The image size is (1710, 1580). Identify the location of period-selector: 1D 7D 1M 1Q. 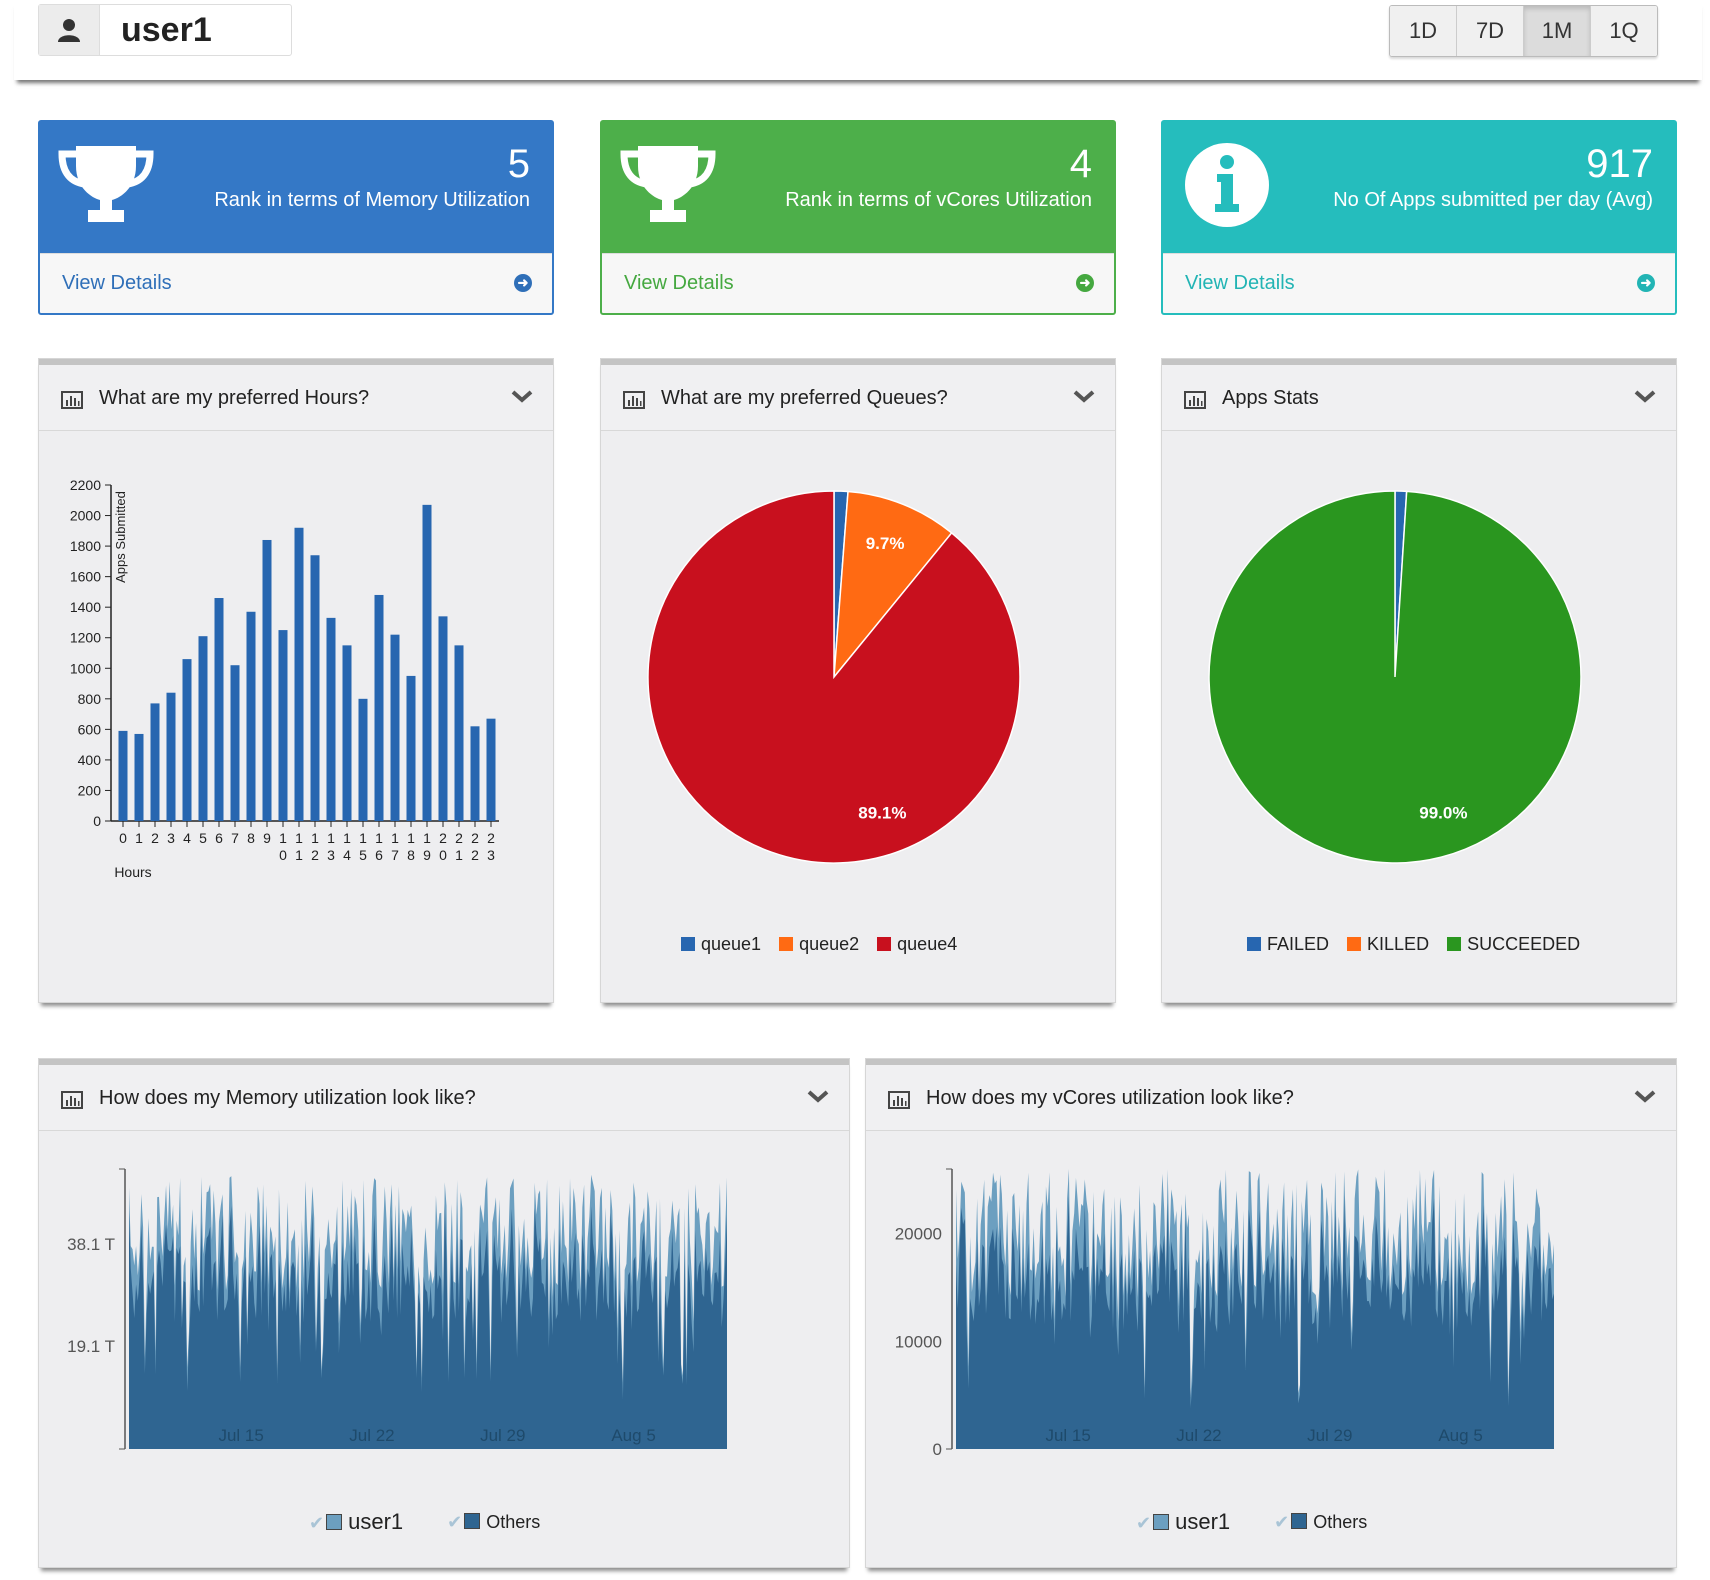
(1523, 31).